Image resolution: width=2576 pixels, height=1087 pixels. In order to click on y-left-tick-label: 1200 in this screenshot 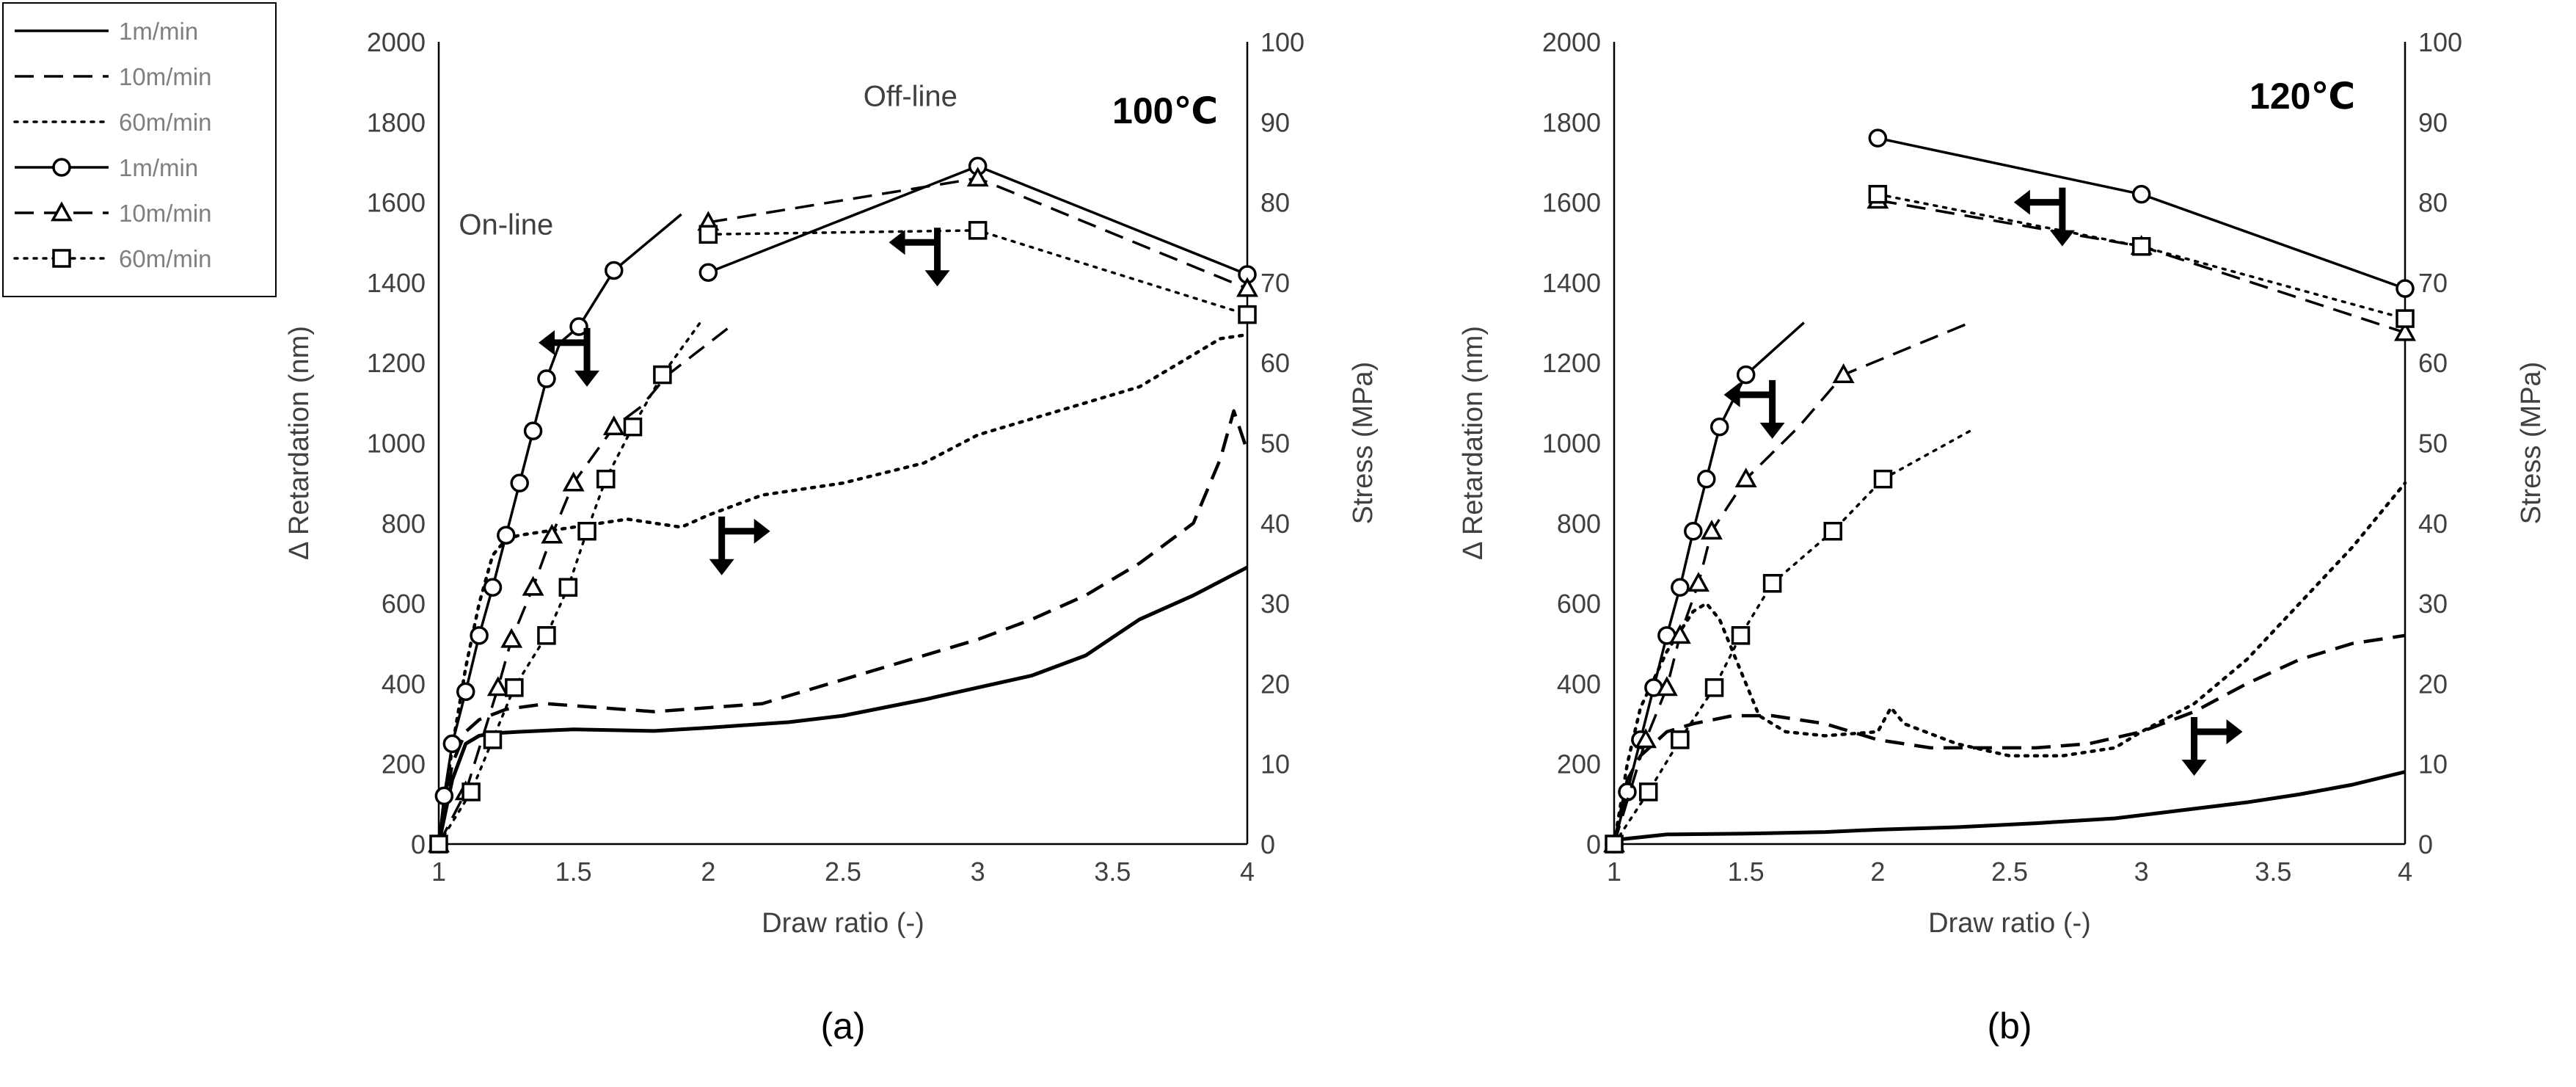, I will do `click(1572, 363)`.